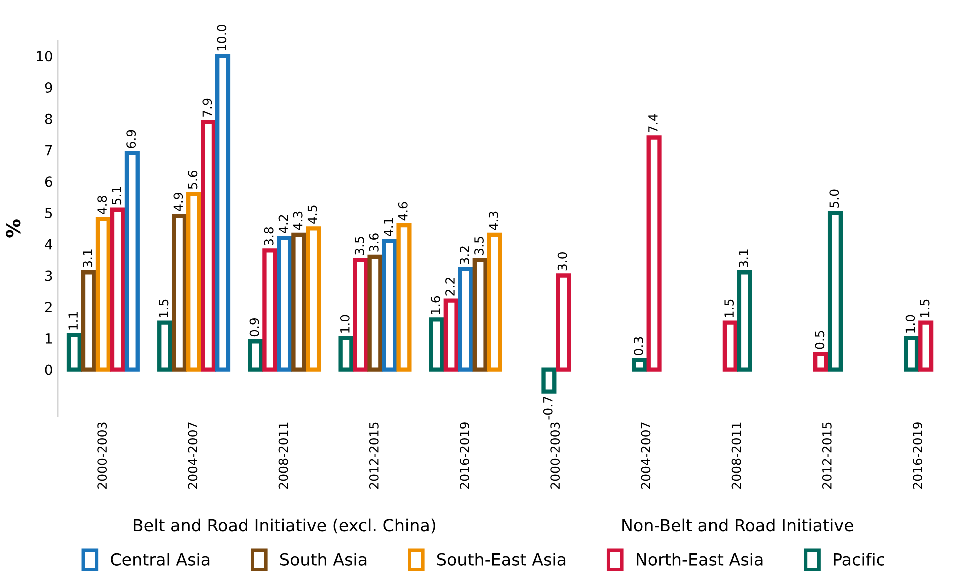 The height and width of the screenshot is (579, 969). I want to click on data-label: 6.9, so click(131, 139).